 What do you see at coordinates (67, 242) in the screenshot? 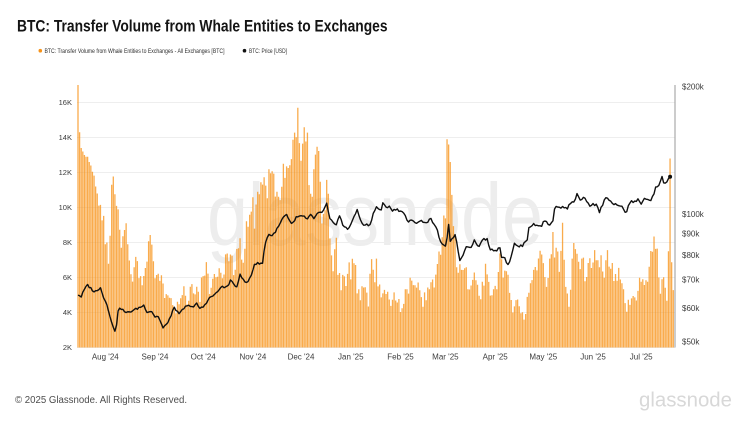
I see `svg-text: 8K` at bounding box center [67, 242].